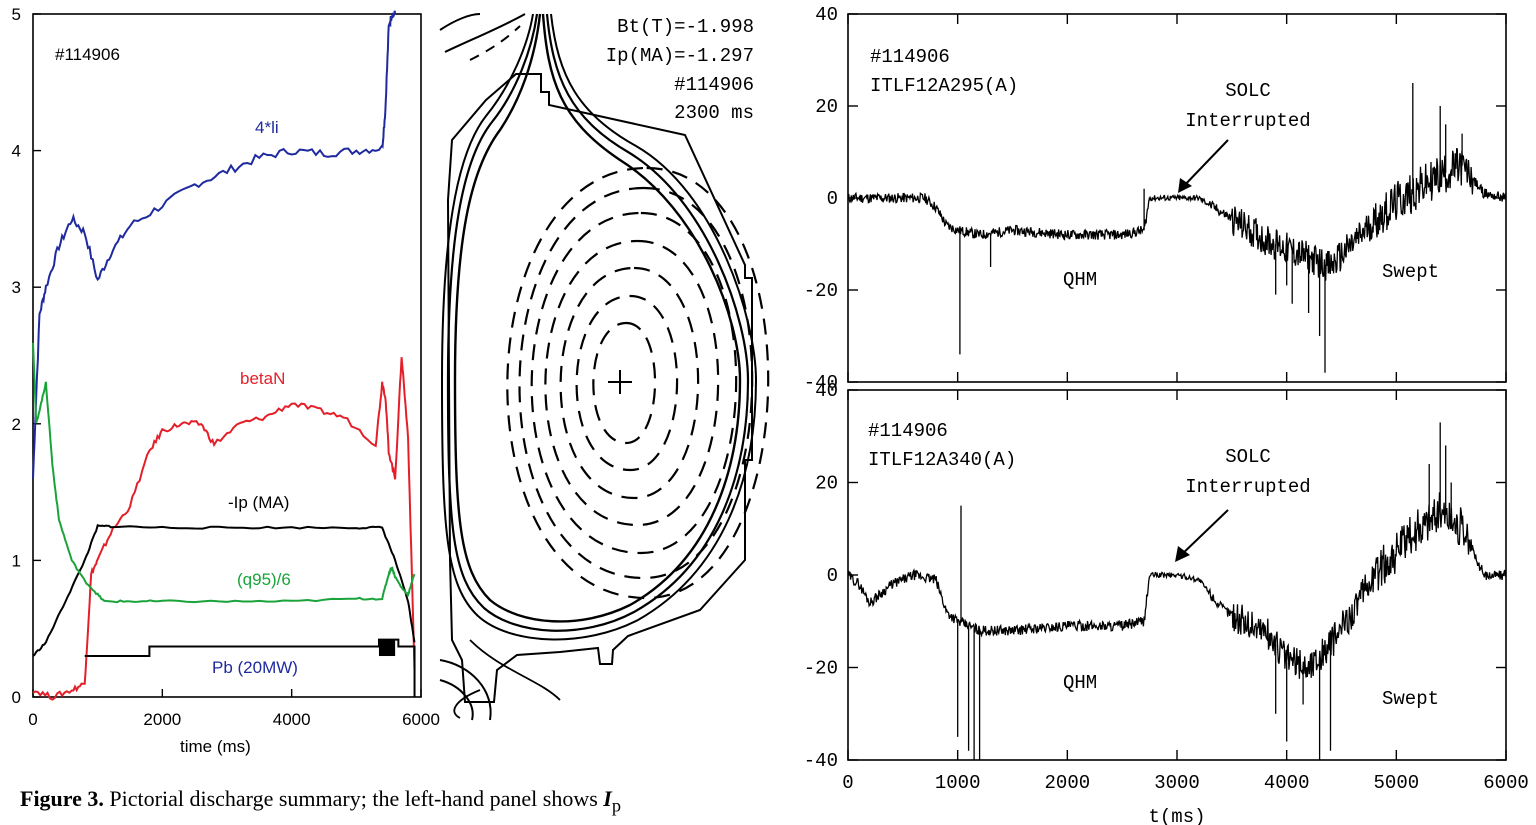 This screenshot has height=825, width=1536. I want to click on right-x-tick-label: 0, so click(847, 783).